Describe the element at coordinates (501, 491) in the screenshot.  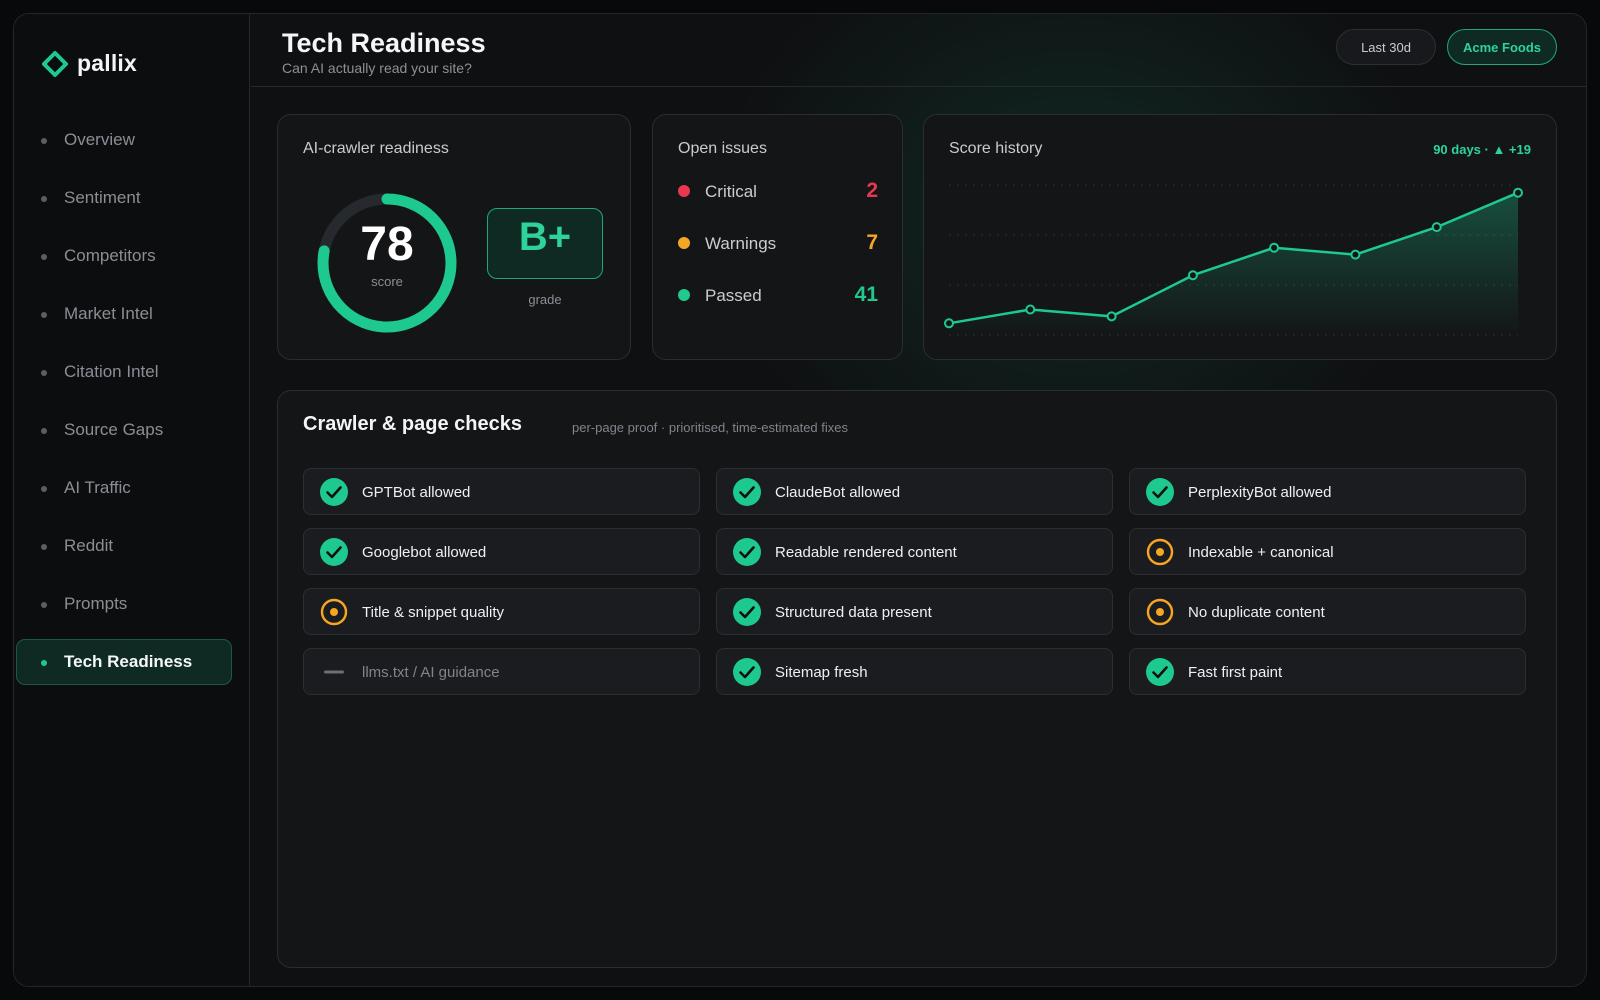
I see `check-item: GPTBot allowed` at that location.